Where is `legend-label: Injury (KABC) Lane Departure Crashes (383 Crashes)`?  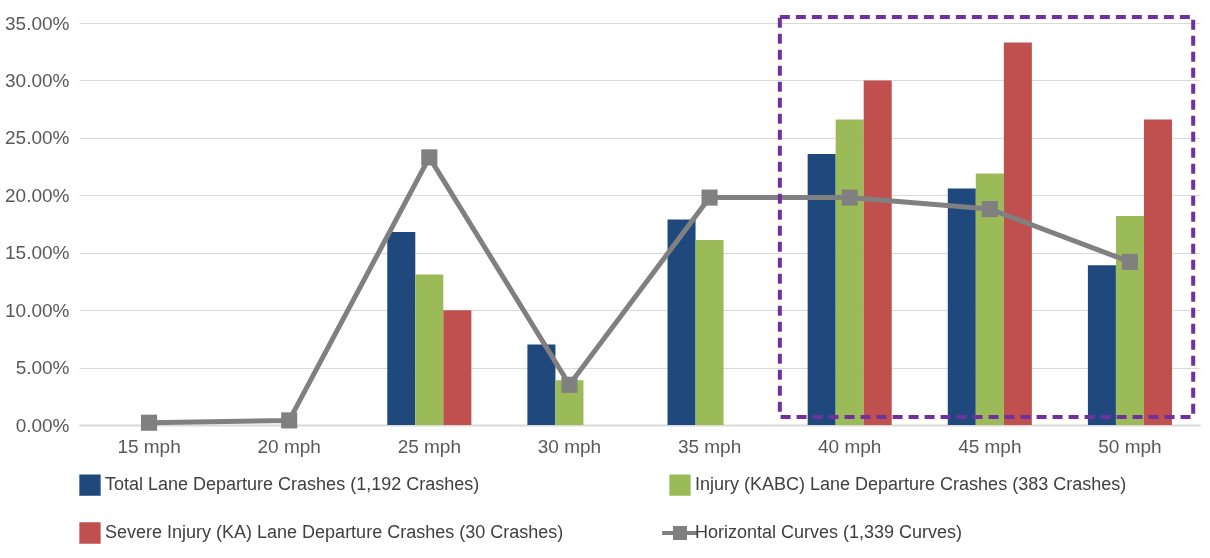
legend-label: Injury (KABC) Lane Departure Crashes (383 Crashes) is located at coordinates (911, 484).